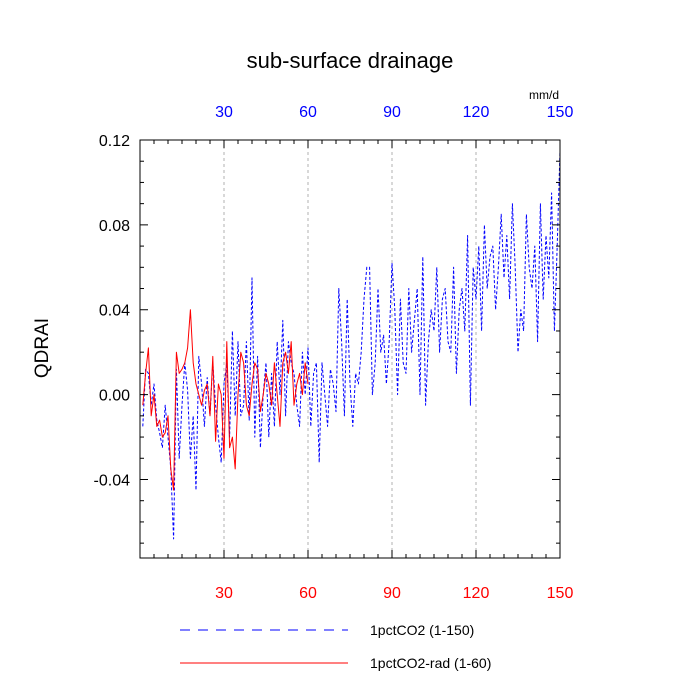 The height and width of the screenshot is (700, 700). Describe the element at coordinates (224, 112) in the screenshot. I see `x-tick-label-top: 30` at that location.